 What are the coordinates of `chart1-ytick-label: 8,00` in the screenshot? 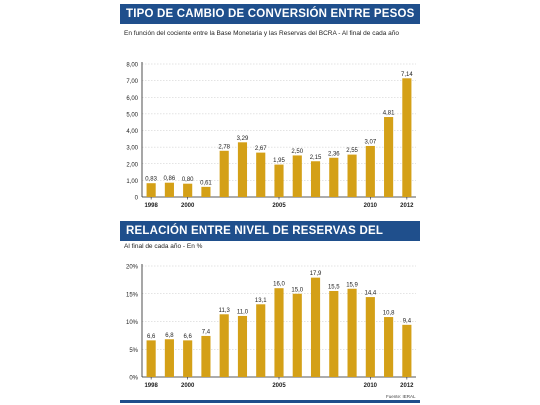 It's located at (132, 66).